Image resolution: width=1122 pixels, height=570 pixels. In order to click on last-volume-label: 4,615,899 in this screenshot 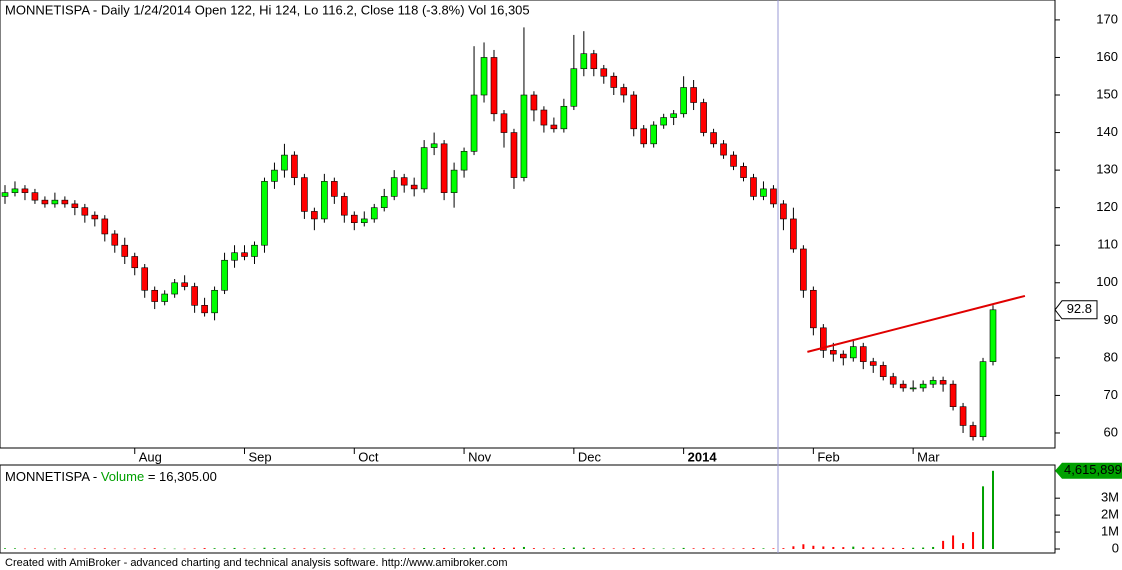, I will do `click(1093, 469)`.